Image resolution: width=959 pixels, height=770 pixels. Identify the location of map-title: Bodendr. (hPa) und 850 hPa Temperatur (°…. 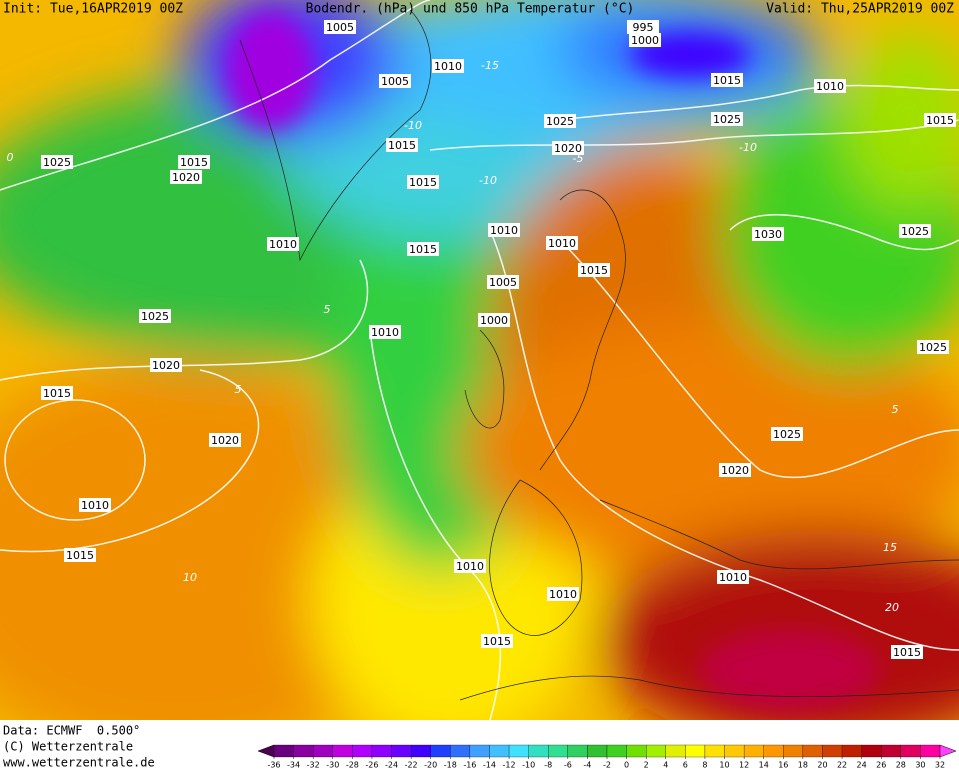
(470, 9).